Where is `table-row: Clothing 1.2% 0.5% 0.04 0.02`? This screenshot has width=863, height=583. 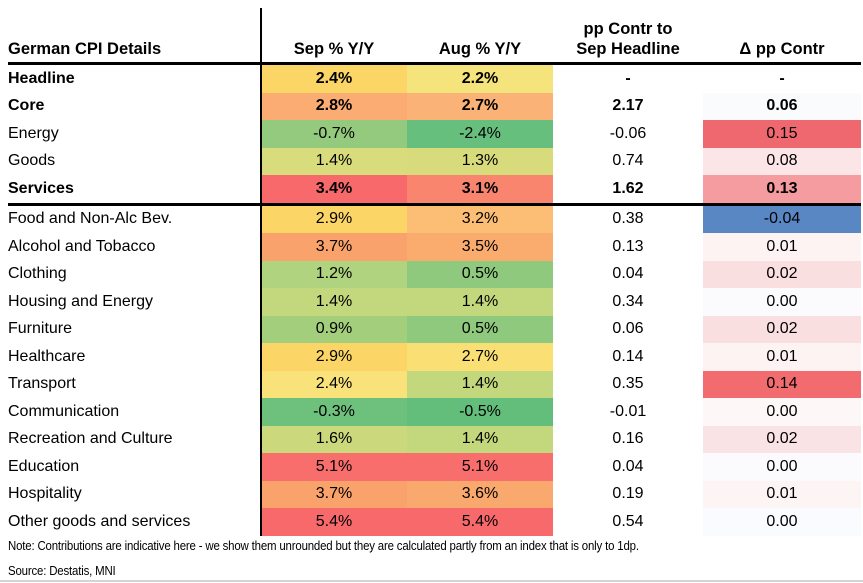 table-row: Clothing 1.2% 0.5% 0.04 0.02 is located at coordinates (434, 274).